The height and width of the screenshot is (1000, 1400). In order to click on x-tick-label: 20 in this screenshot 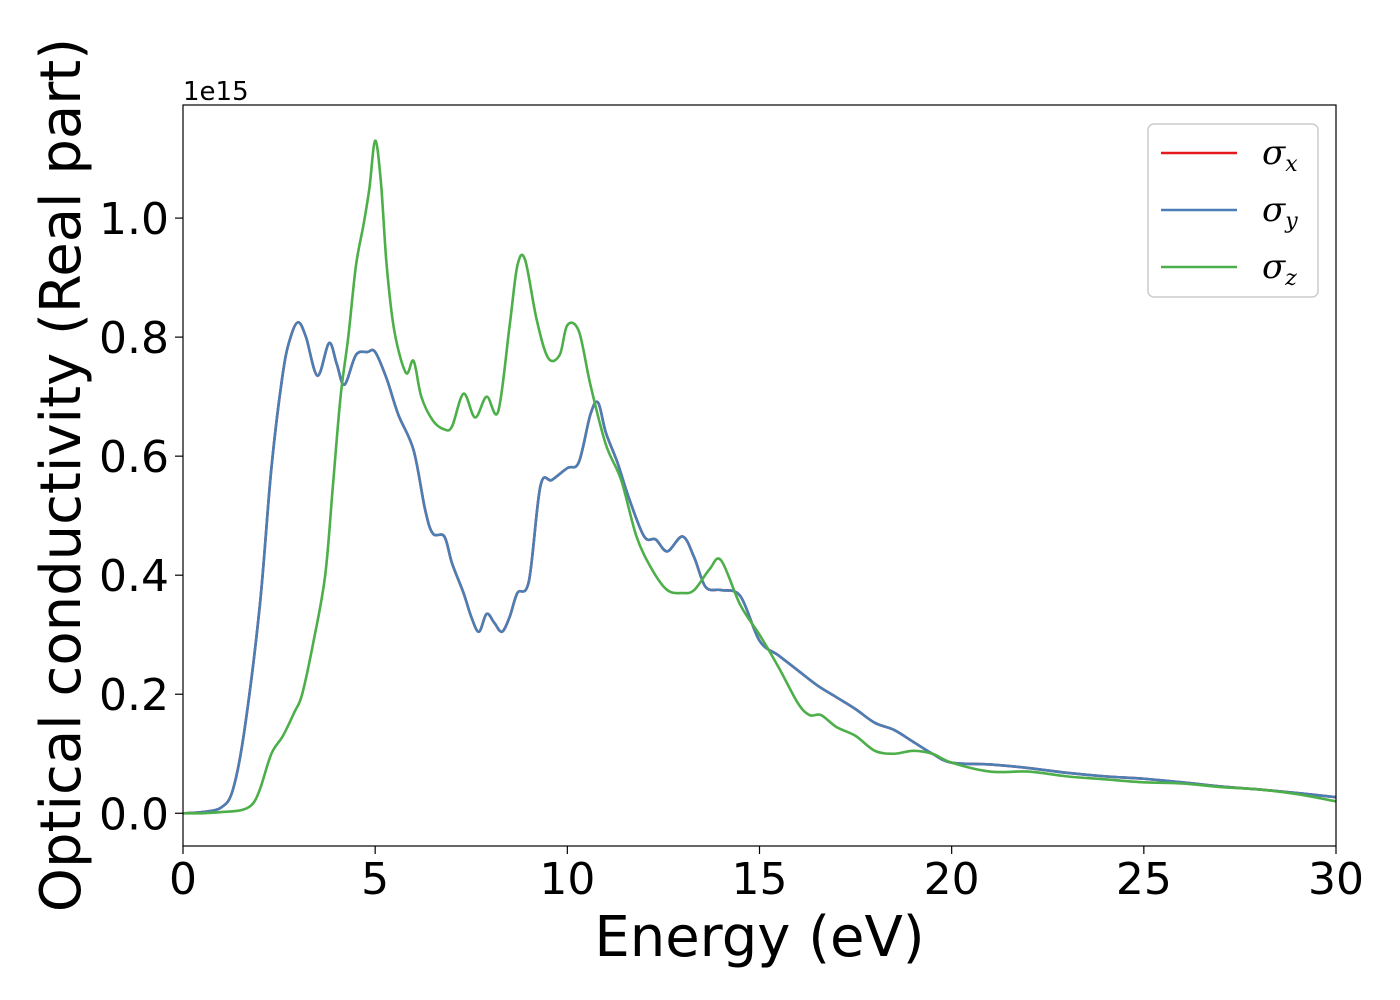, I will do `click(952, 879)`.